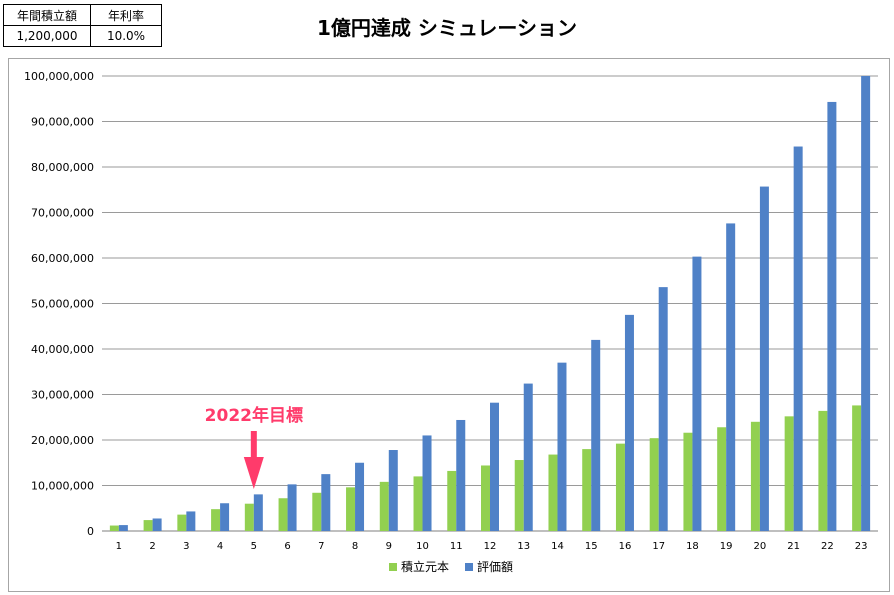 The height and width of the screenshot is (595, 894). I want to click on annotation-label: 2022年目標, so click(254, 415).